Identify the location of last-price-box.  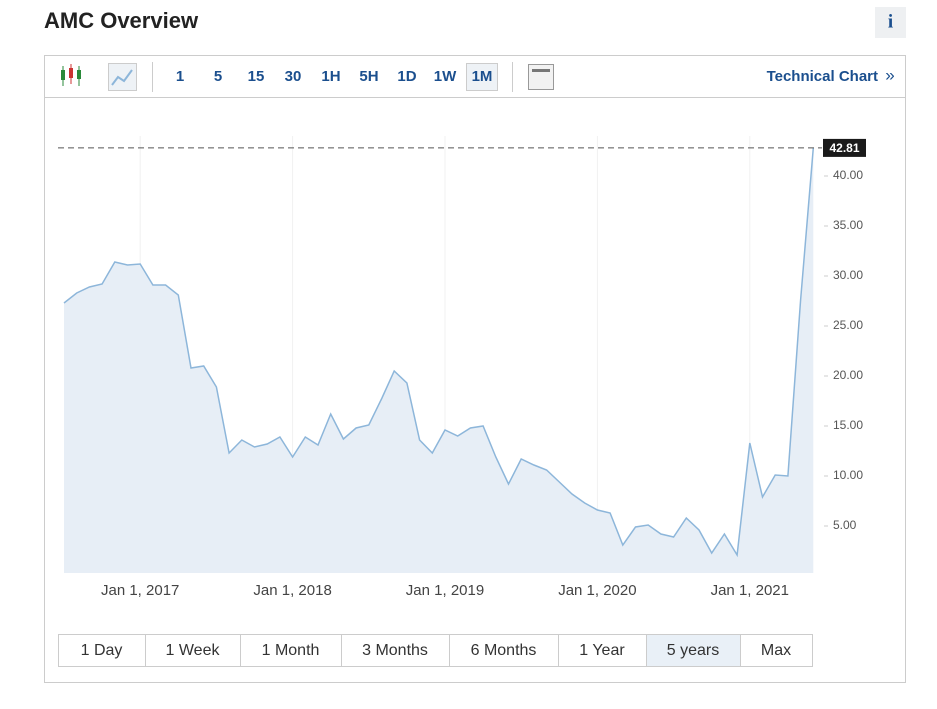
(844, 147).